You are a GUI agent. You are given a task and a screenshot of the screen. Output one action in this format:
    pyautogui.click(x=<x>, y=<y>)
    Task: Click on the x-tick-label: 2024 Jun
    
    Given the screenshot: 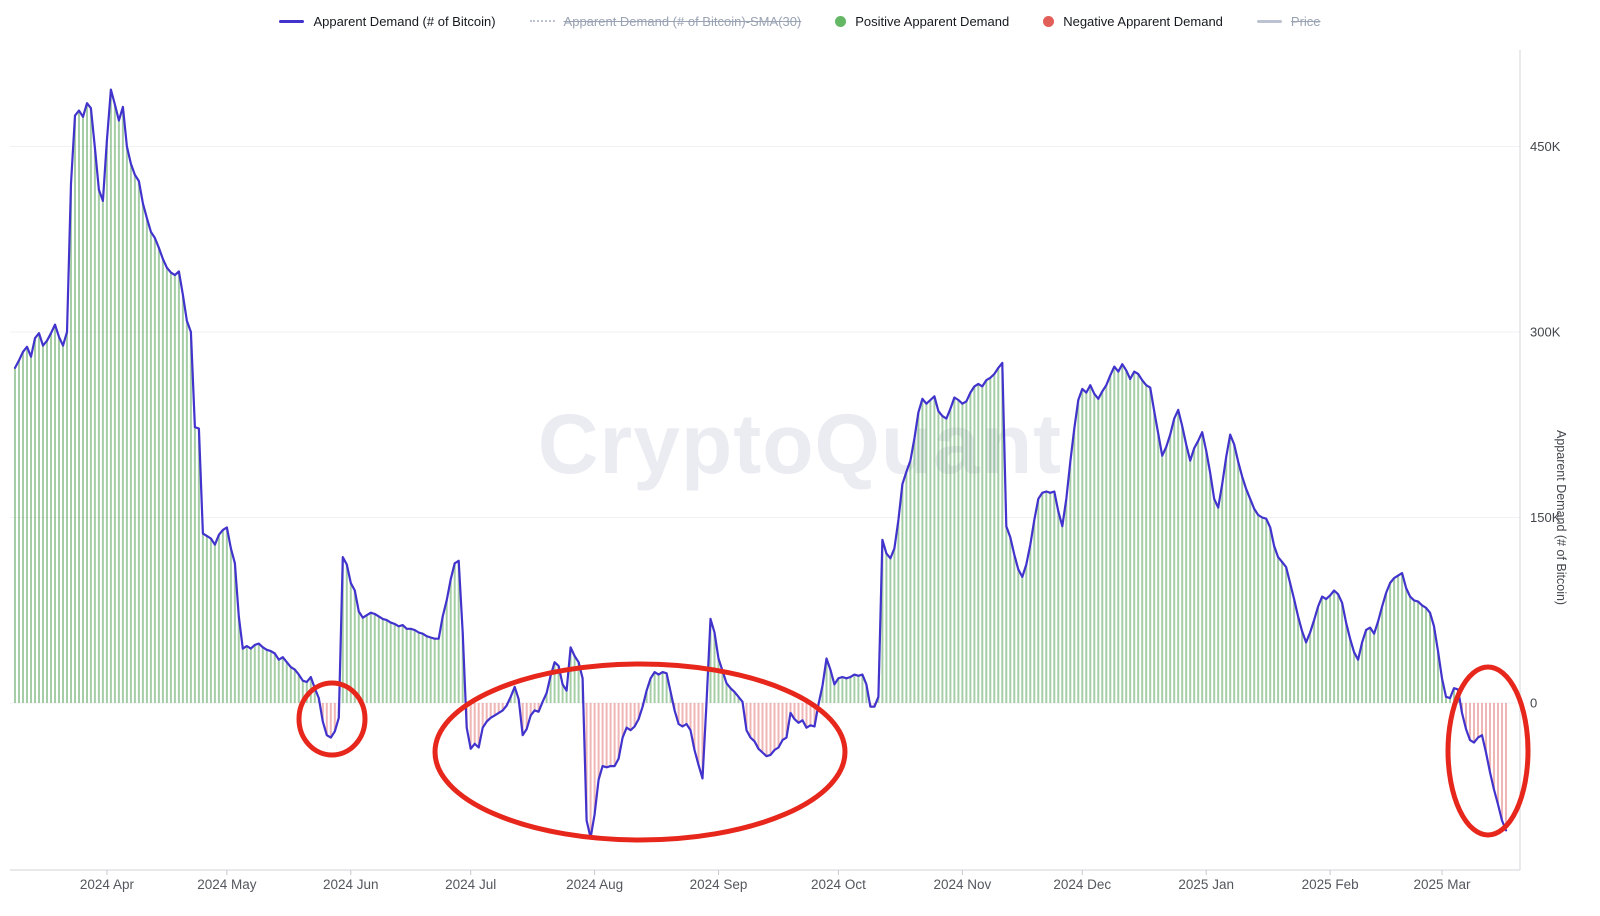 What is the action you would take?
    pyautogui.click(x=351, y=884)
    